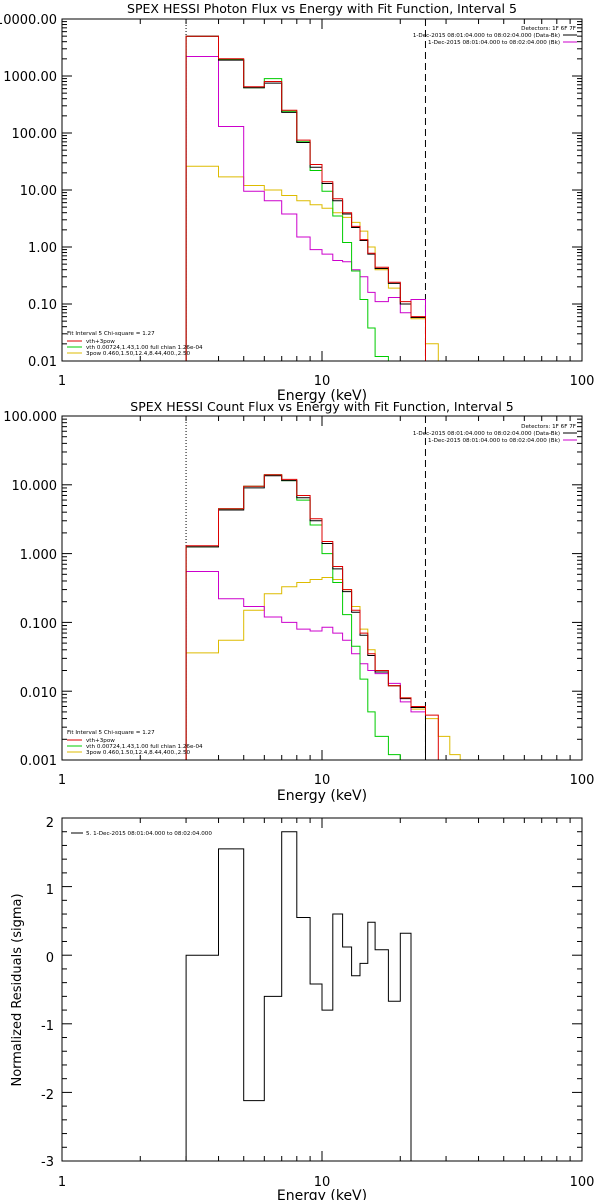 The image size is (600, 1200). What do you see at coordinates (17, 989) in the screenshot?
I see `residuals-y-axis-title: Normalized Residuals (sigma)` at bounding box center [17, 989].